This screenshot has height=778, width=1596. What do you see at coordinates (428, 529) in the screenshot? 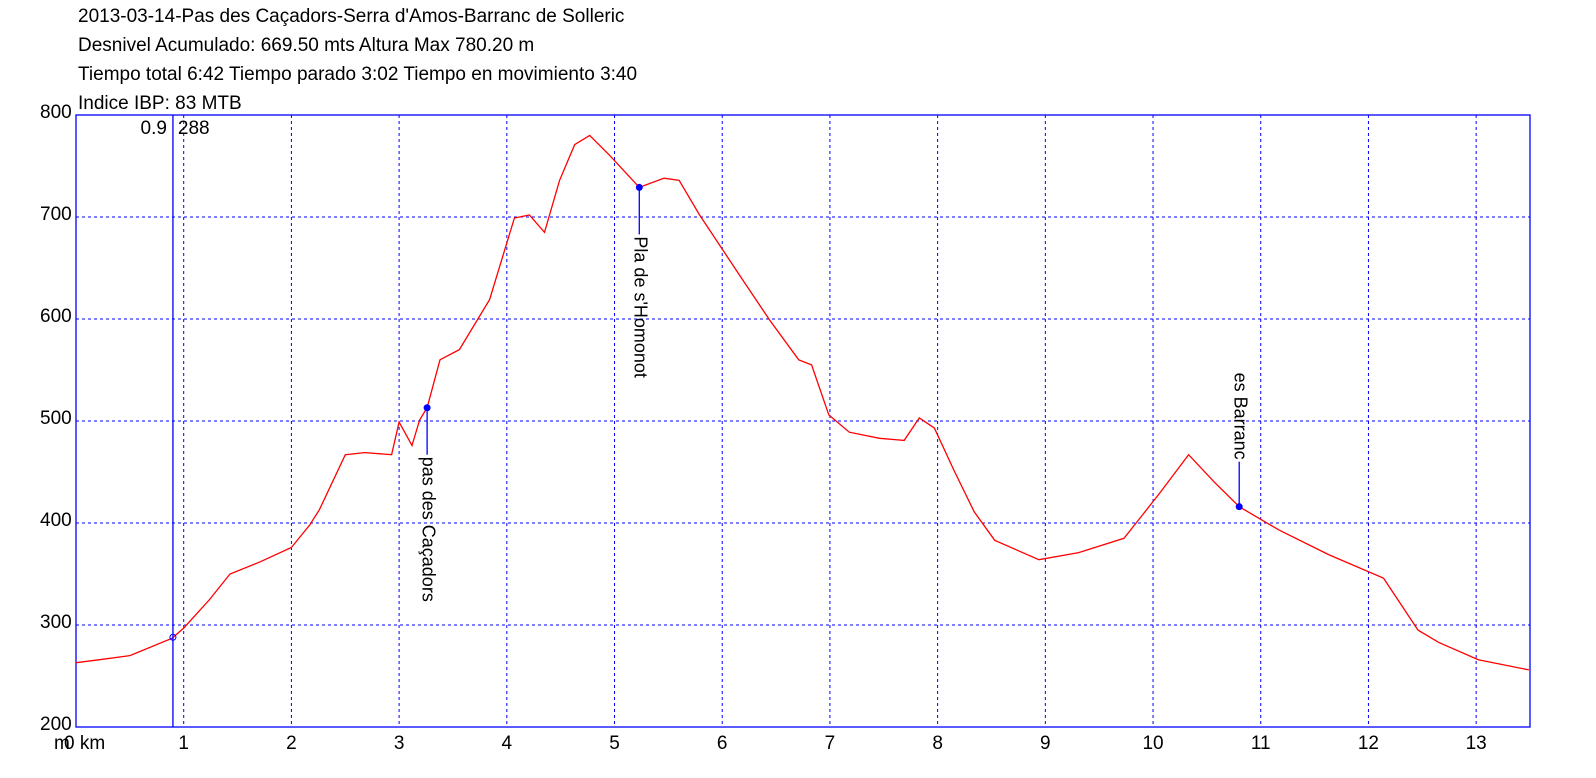
I see `waypoint-label: pas des Caçadors` at bounding box center [428, 529].